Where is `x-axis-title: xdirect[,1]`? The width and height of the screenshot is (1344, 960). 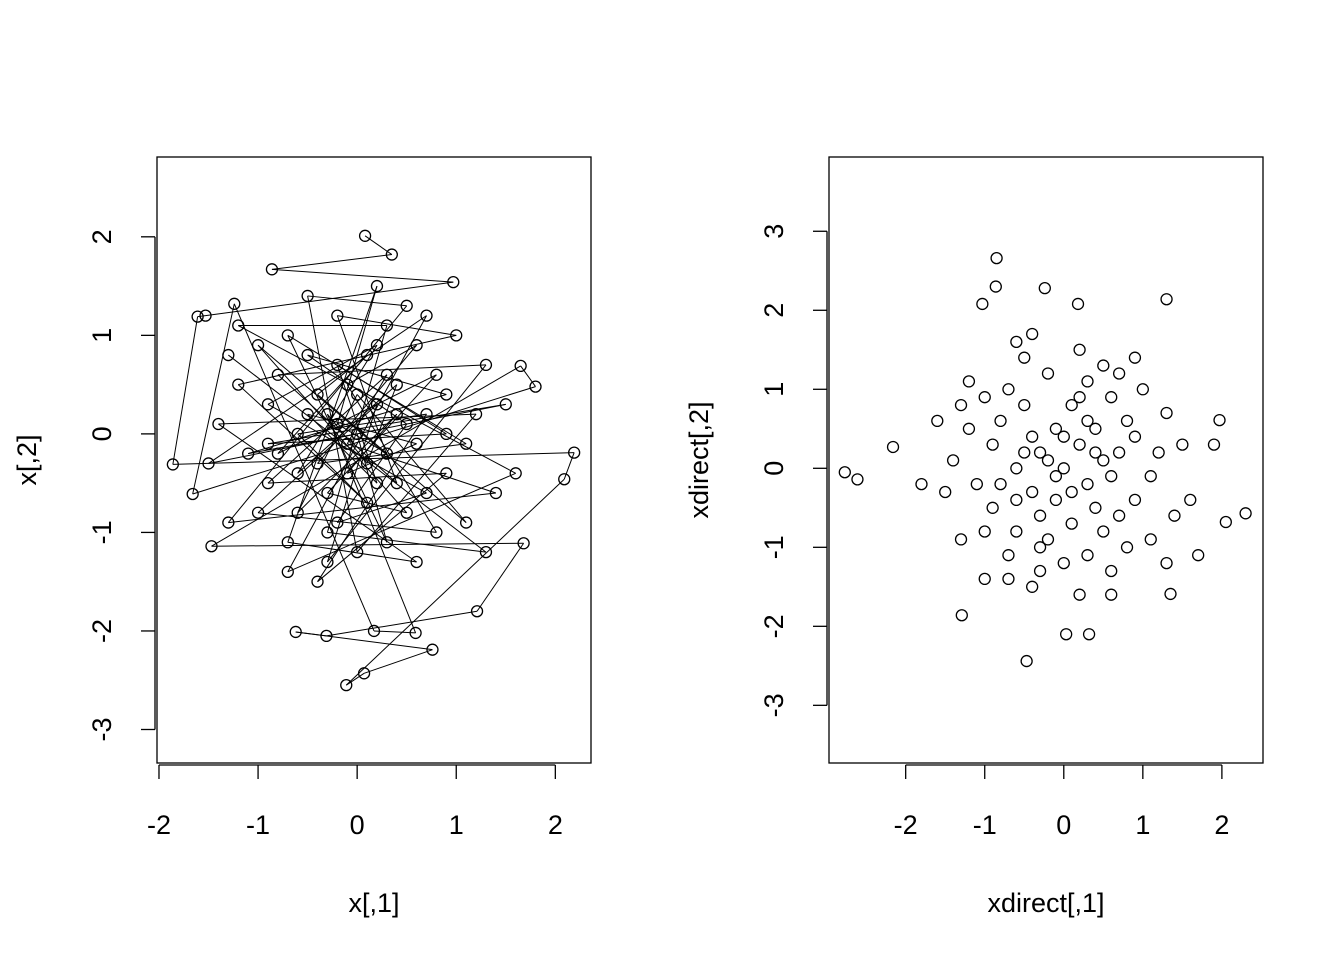 x-axis-title: xdirect[,1] is located at coordinates (1045, 903).